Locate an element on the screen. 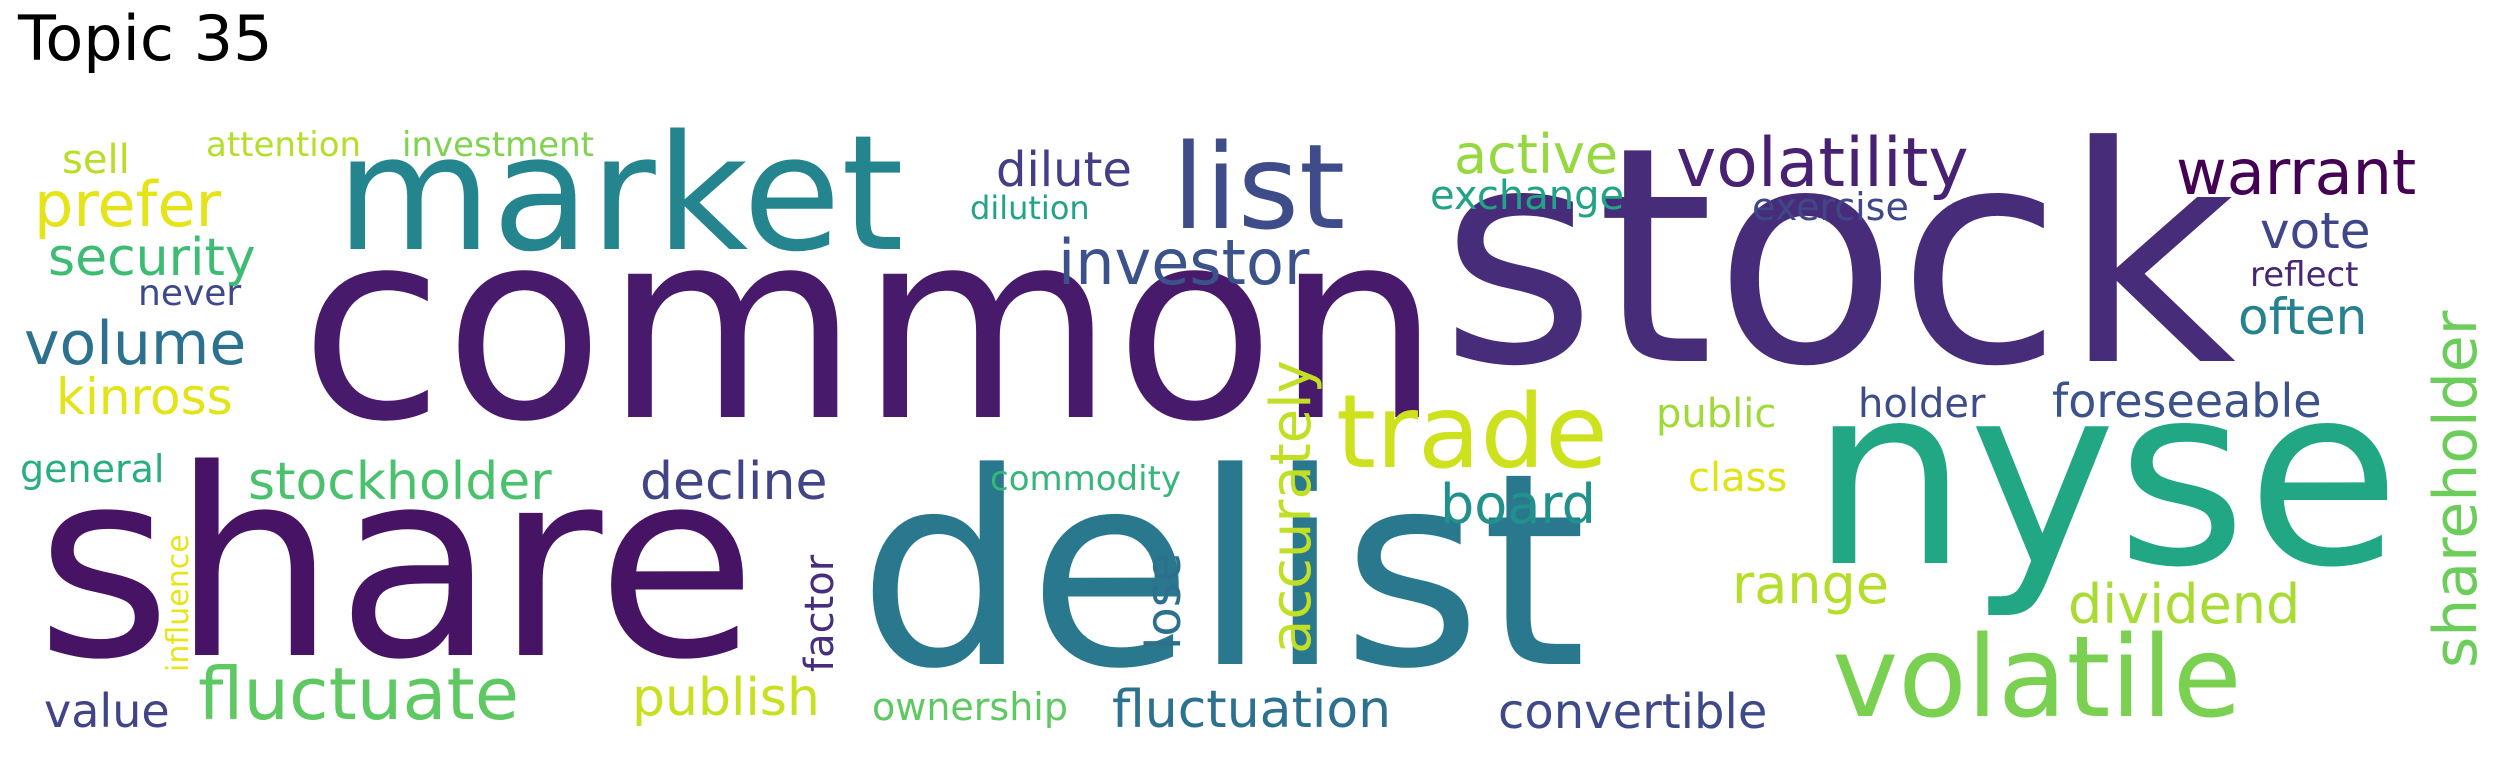 The width and height of the screenshot is (2504, 764). word-fluctuate: fluctuate is located at coordinates (359, 694).